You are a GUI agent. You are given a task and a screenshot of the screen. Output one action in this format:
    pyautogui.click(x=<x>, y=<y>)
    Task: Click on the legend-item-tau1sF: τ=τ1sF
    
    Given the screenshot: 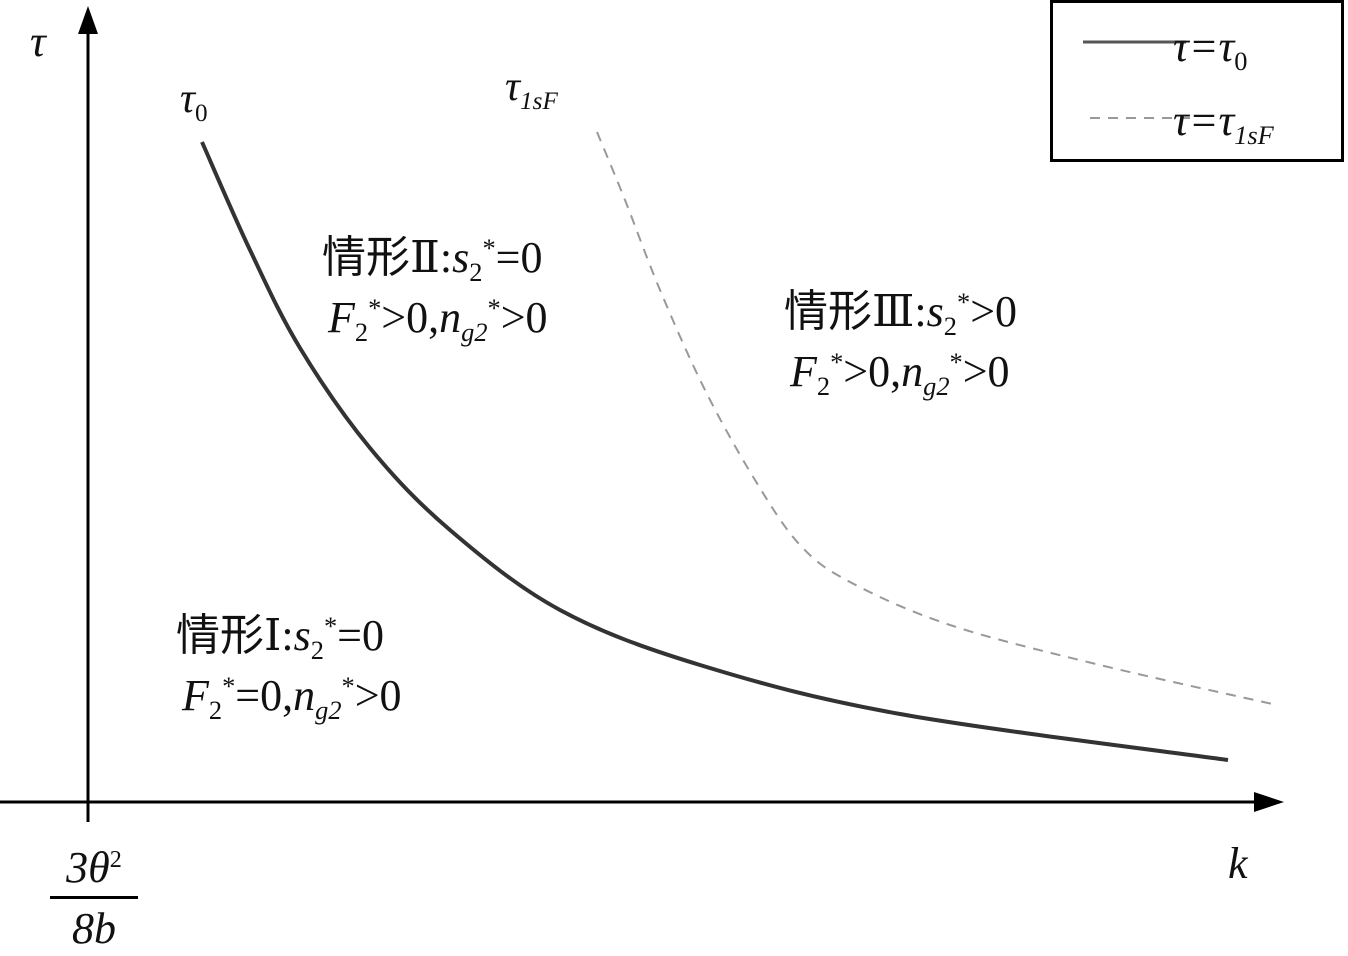 What is the action you would take?
    pyautogui.click(x=1223, y=123)
    